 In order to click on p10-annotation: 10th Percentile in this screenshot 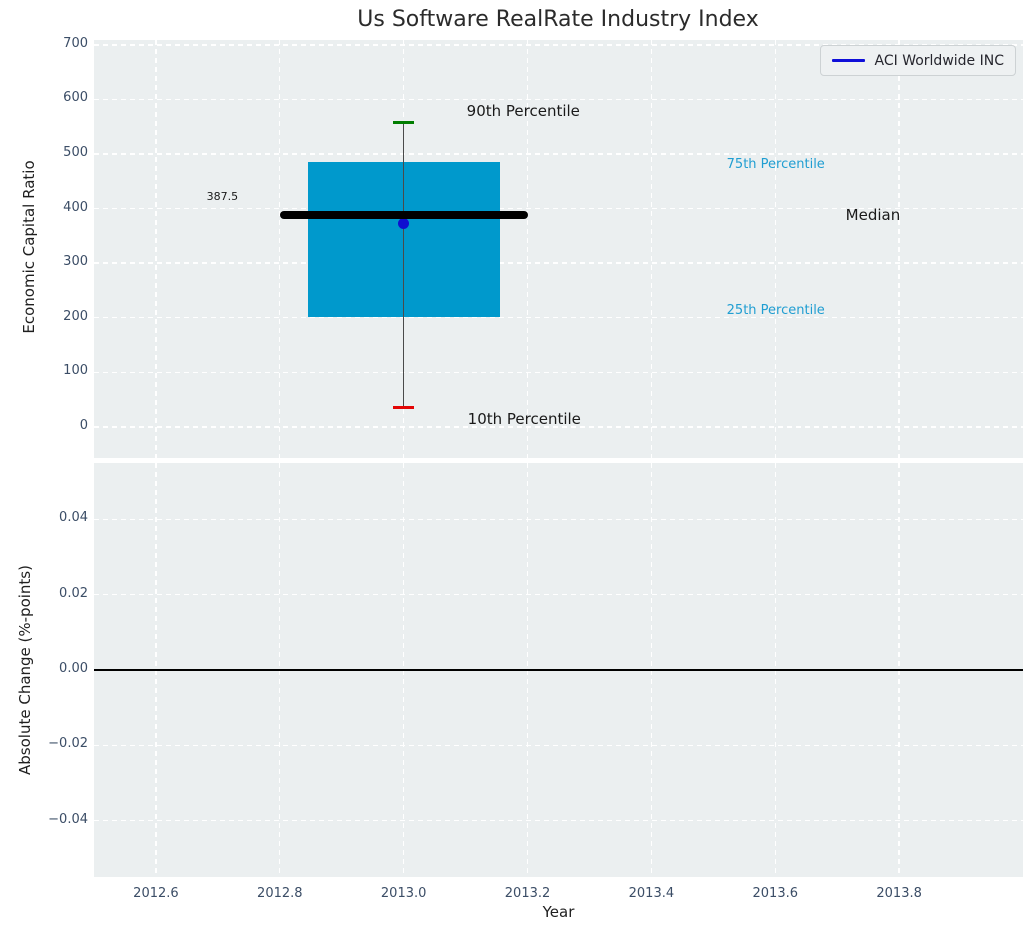, I will do `click(524, 418)`.